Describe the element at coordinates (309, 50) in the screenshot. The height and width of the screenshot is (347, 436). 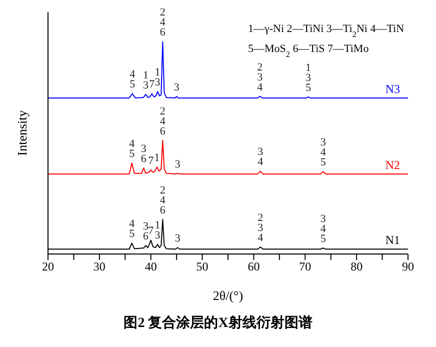
I see `annotation: 5—MoS$_{2}$ 6—TiS 7—TiMo` at that location.